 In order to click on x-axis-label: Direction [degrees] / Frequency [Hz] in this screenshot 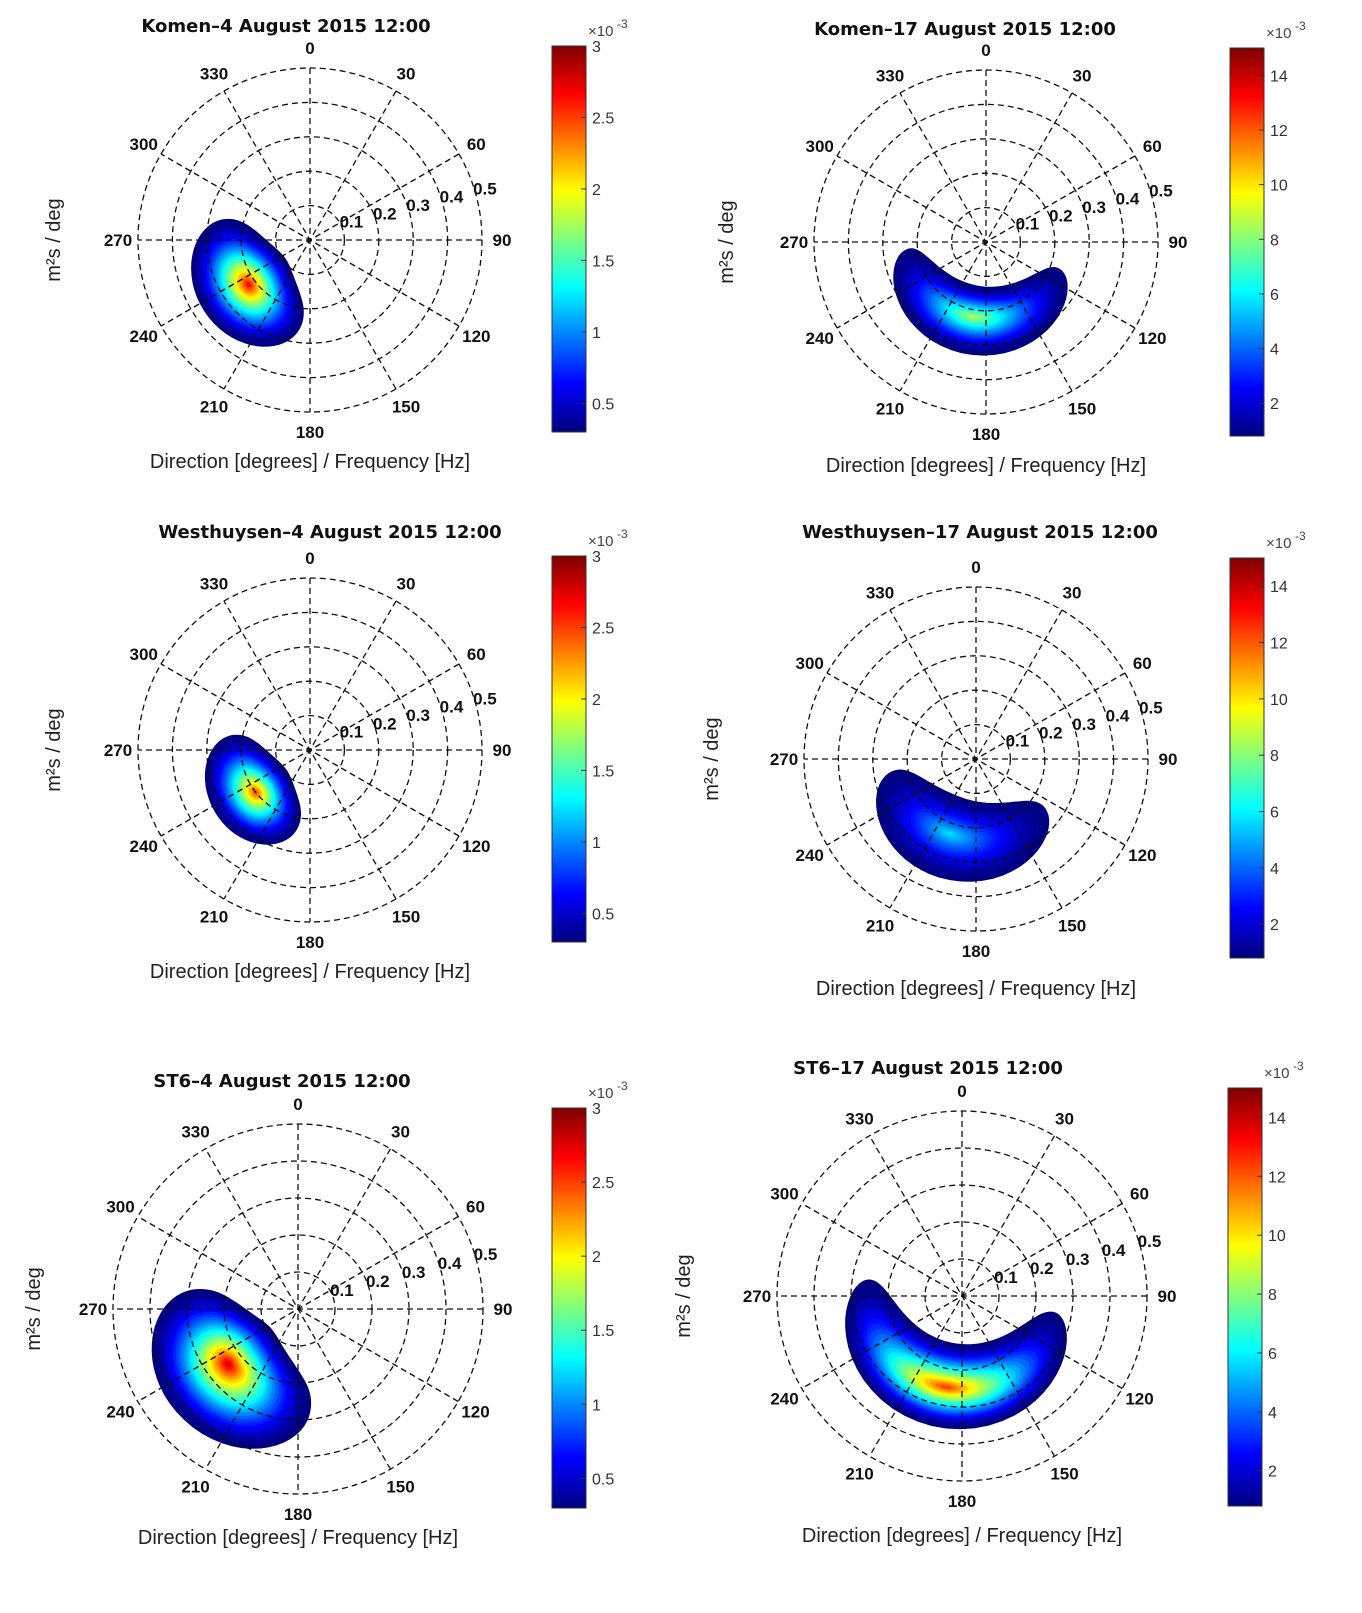, I will do `click(976, 989)`.